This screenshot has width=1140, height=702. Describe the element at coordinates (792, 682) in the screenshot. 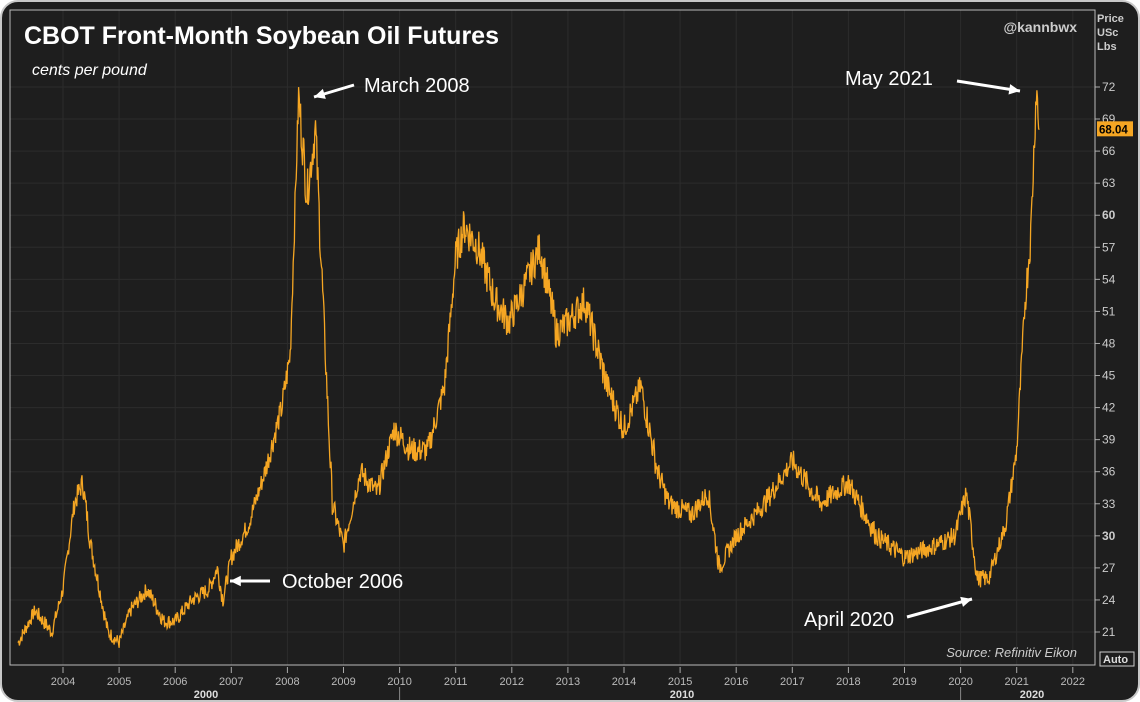

I see `x-tick-label: 2017` at that location.